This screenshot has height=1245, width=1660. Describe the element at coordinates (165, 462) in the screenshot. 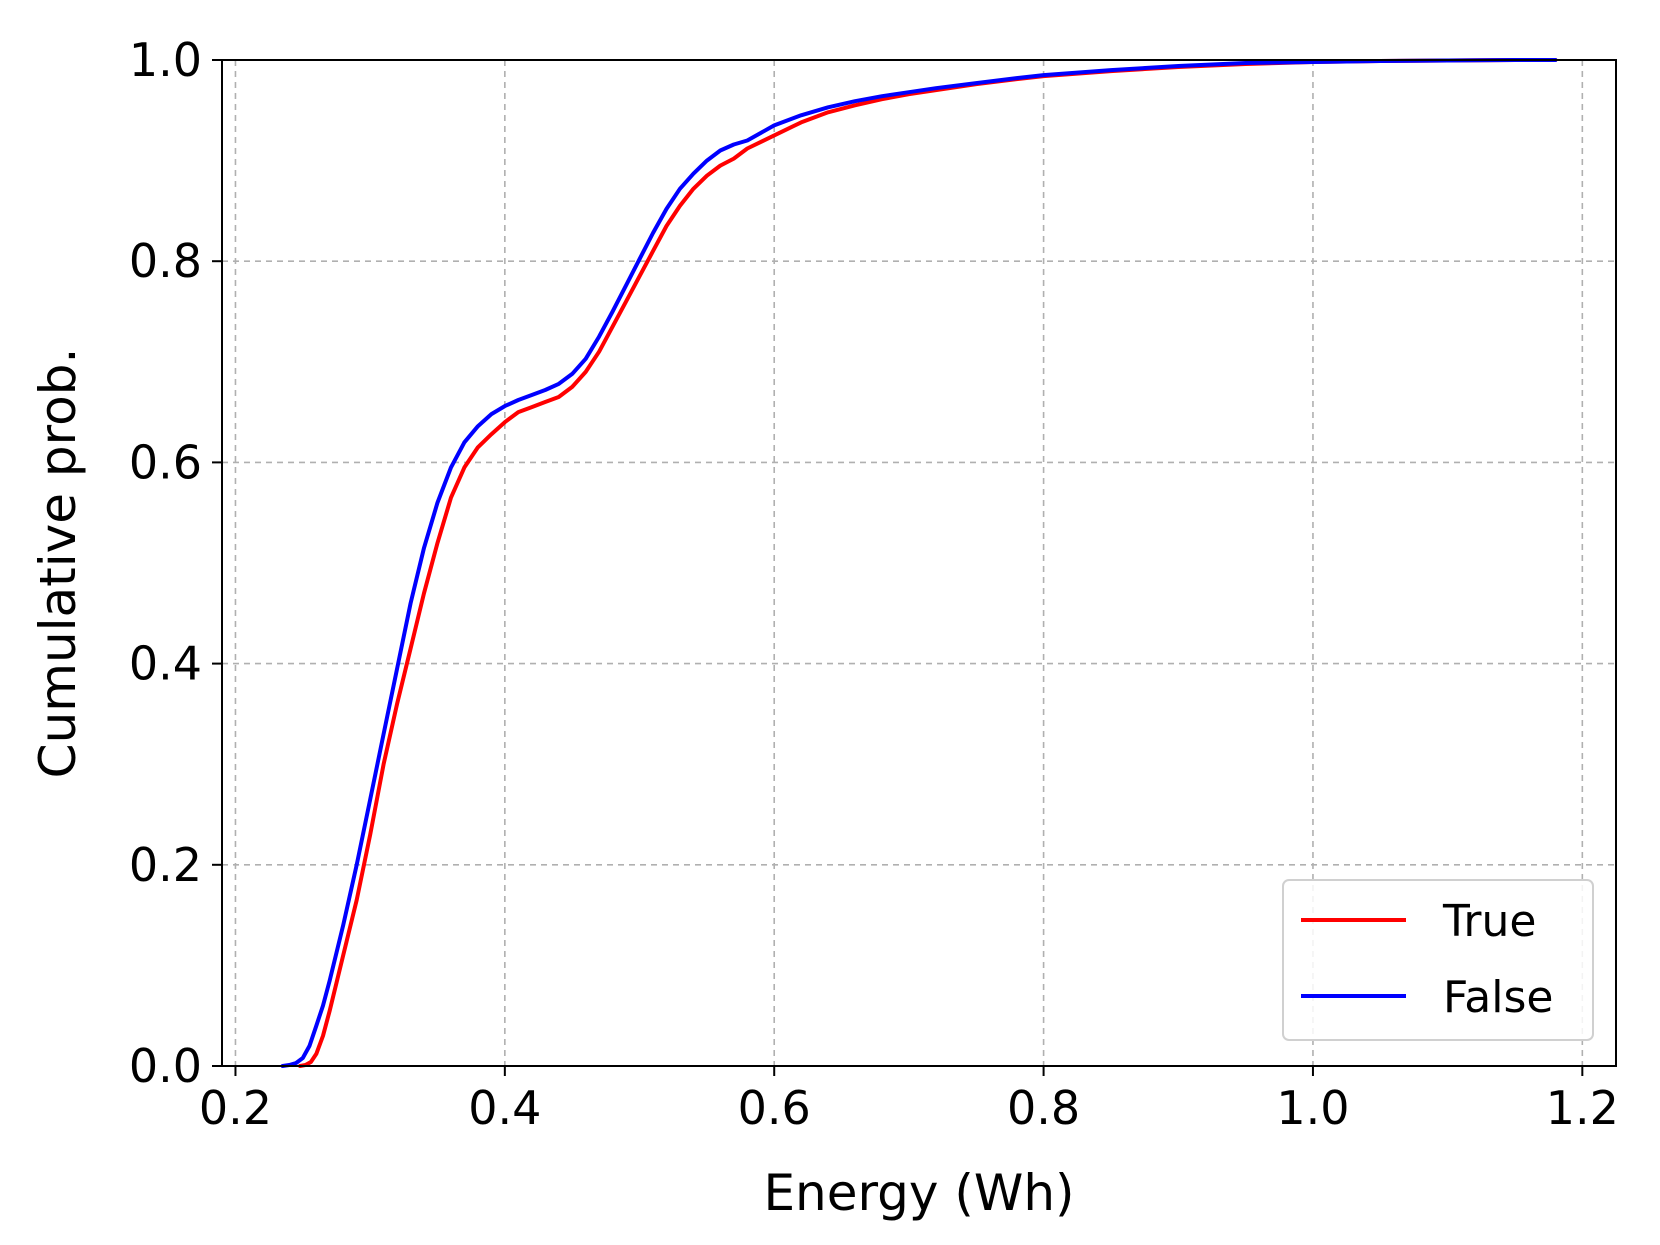

I see `y-tick-label: 0.6` at that location.